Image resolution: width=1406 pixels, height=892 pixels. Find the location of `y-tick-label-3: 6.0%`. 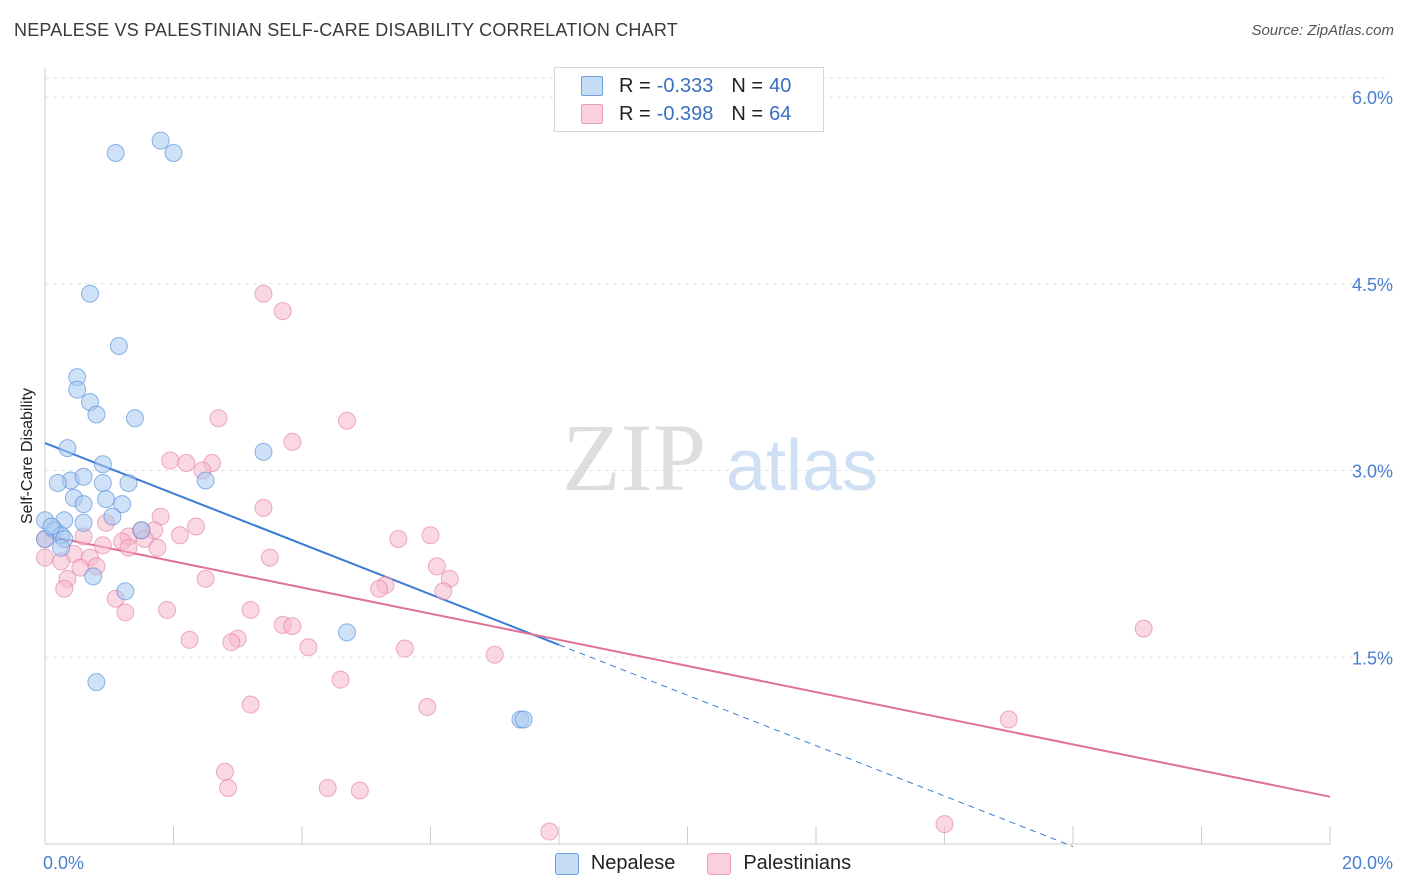

y-tick-label-3: 6.0% is located at coordinates (1372, 98).